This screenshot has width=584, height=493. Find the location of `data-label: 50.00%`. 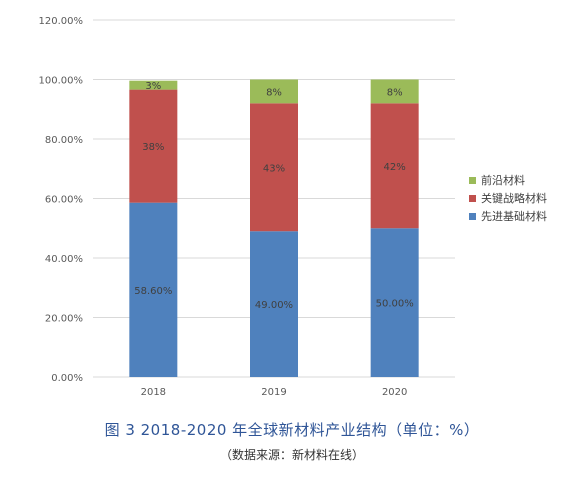

data-label: 50.00% is located at coordinates (395, 304).